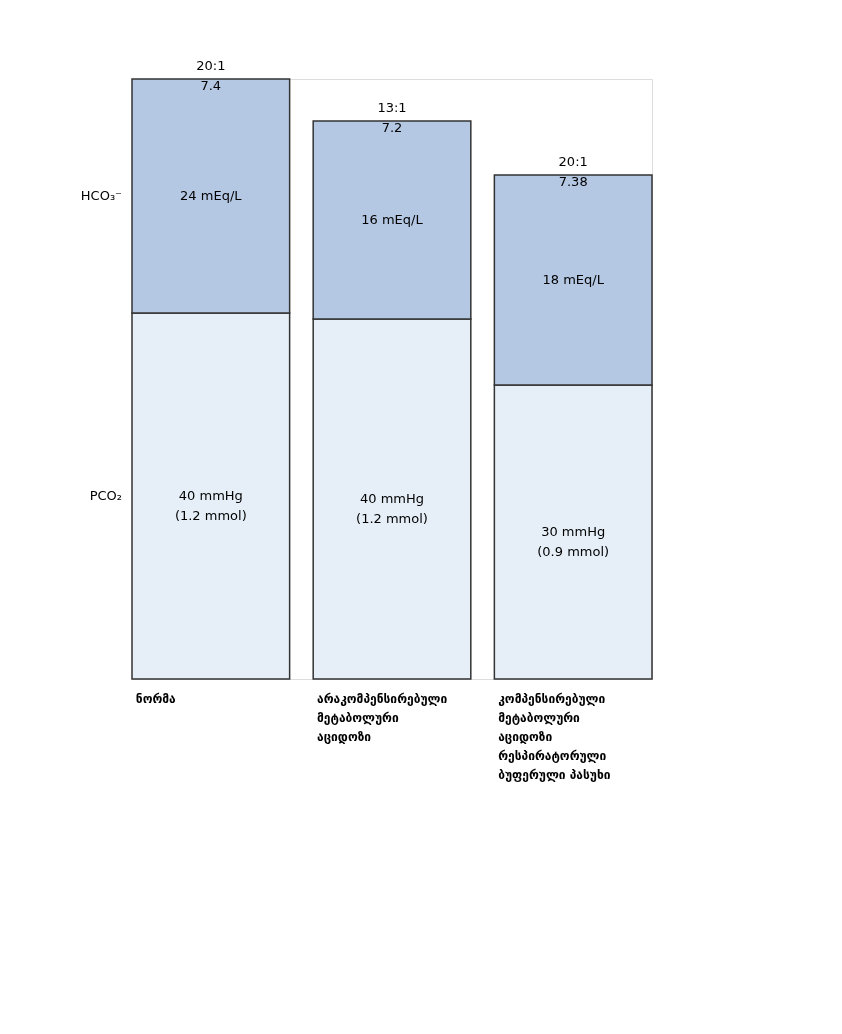 This screenshot has width=842, height=1034. What do you see at coordinates (573, 171) in the screenshot?
I see `annotation: 20:1 7.38` at bounding box center [573, 171].